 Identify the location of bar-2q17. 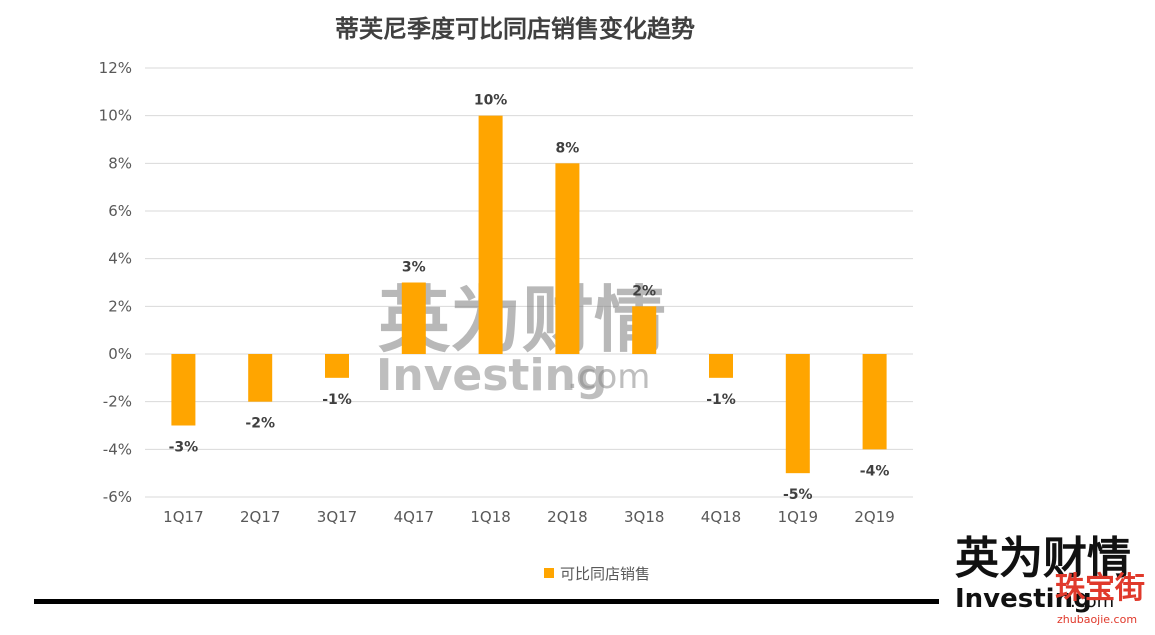
(260, 378).